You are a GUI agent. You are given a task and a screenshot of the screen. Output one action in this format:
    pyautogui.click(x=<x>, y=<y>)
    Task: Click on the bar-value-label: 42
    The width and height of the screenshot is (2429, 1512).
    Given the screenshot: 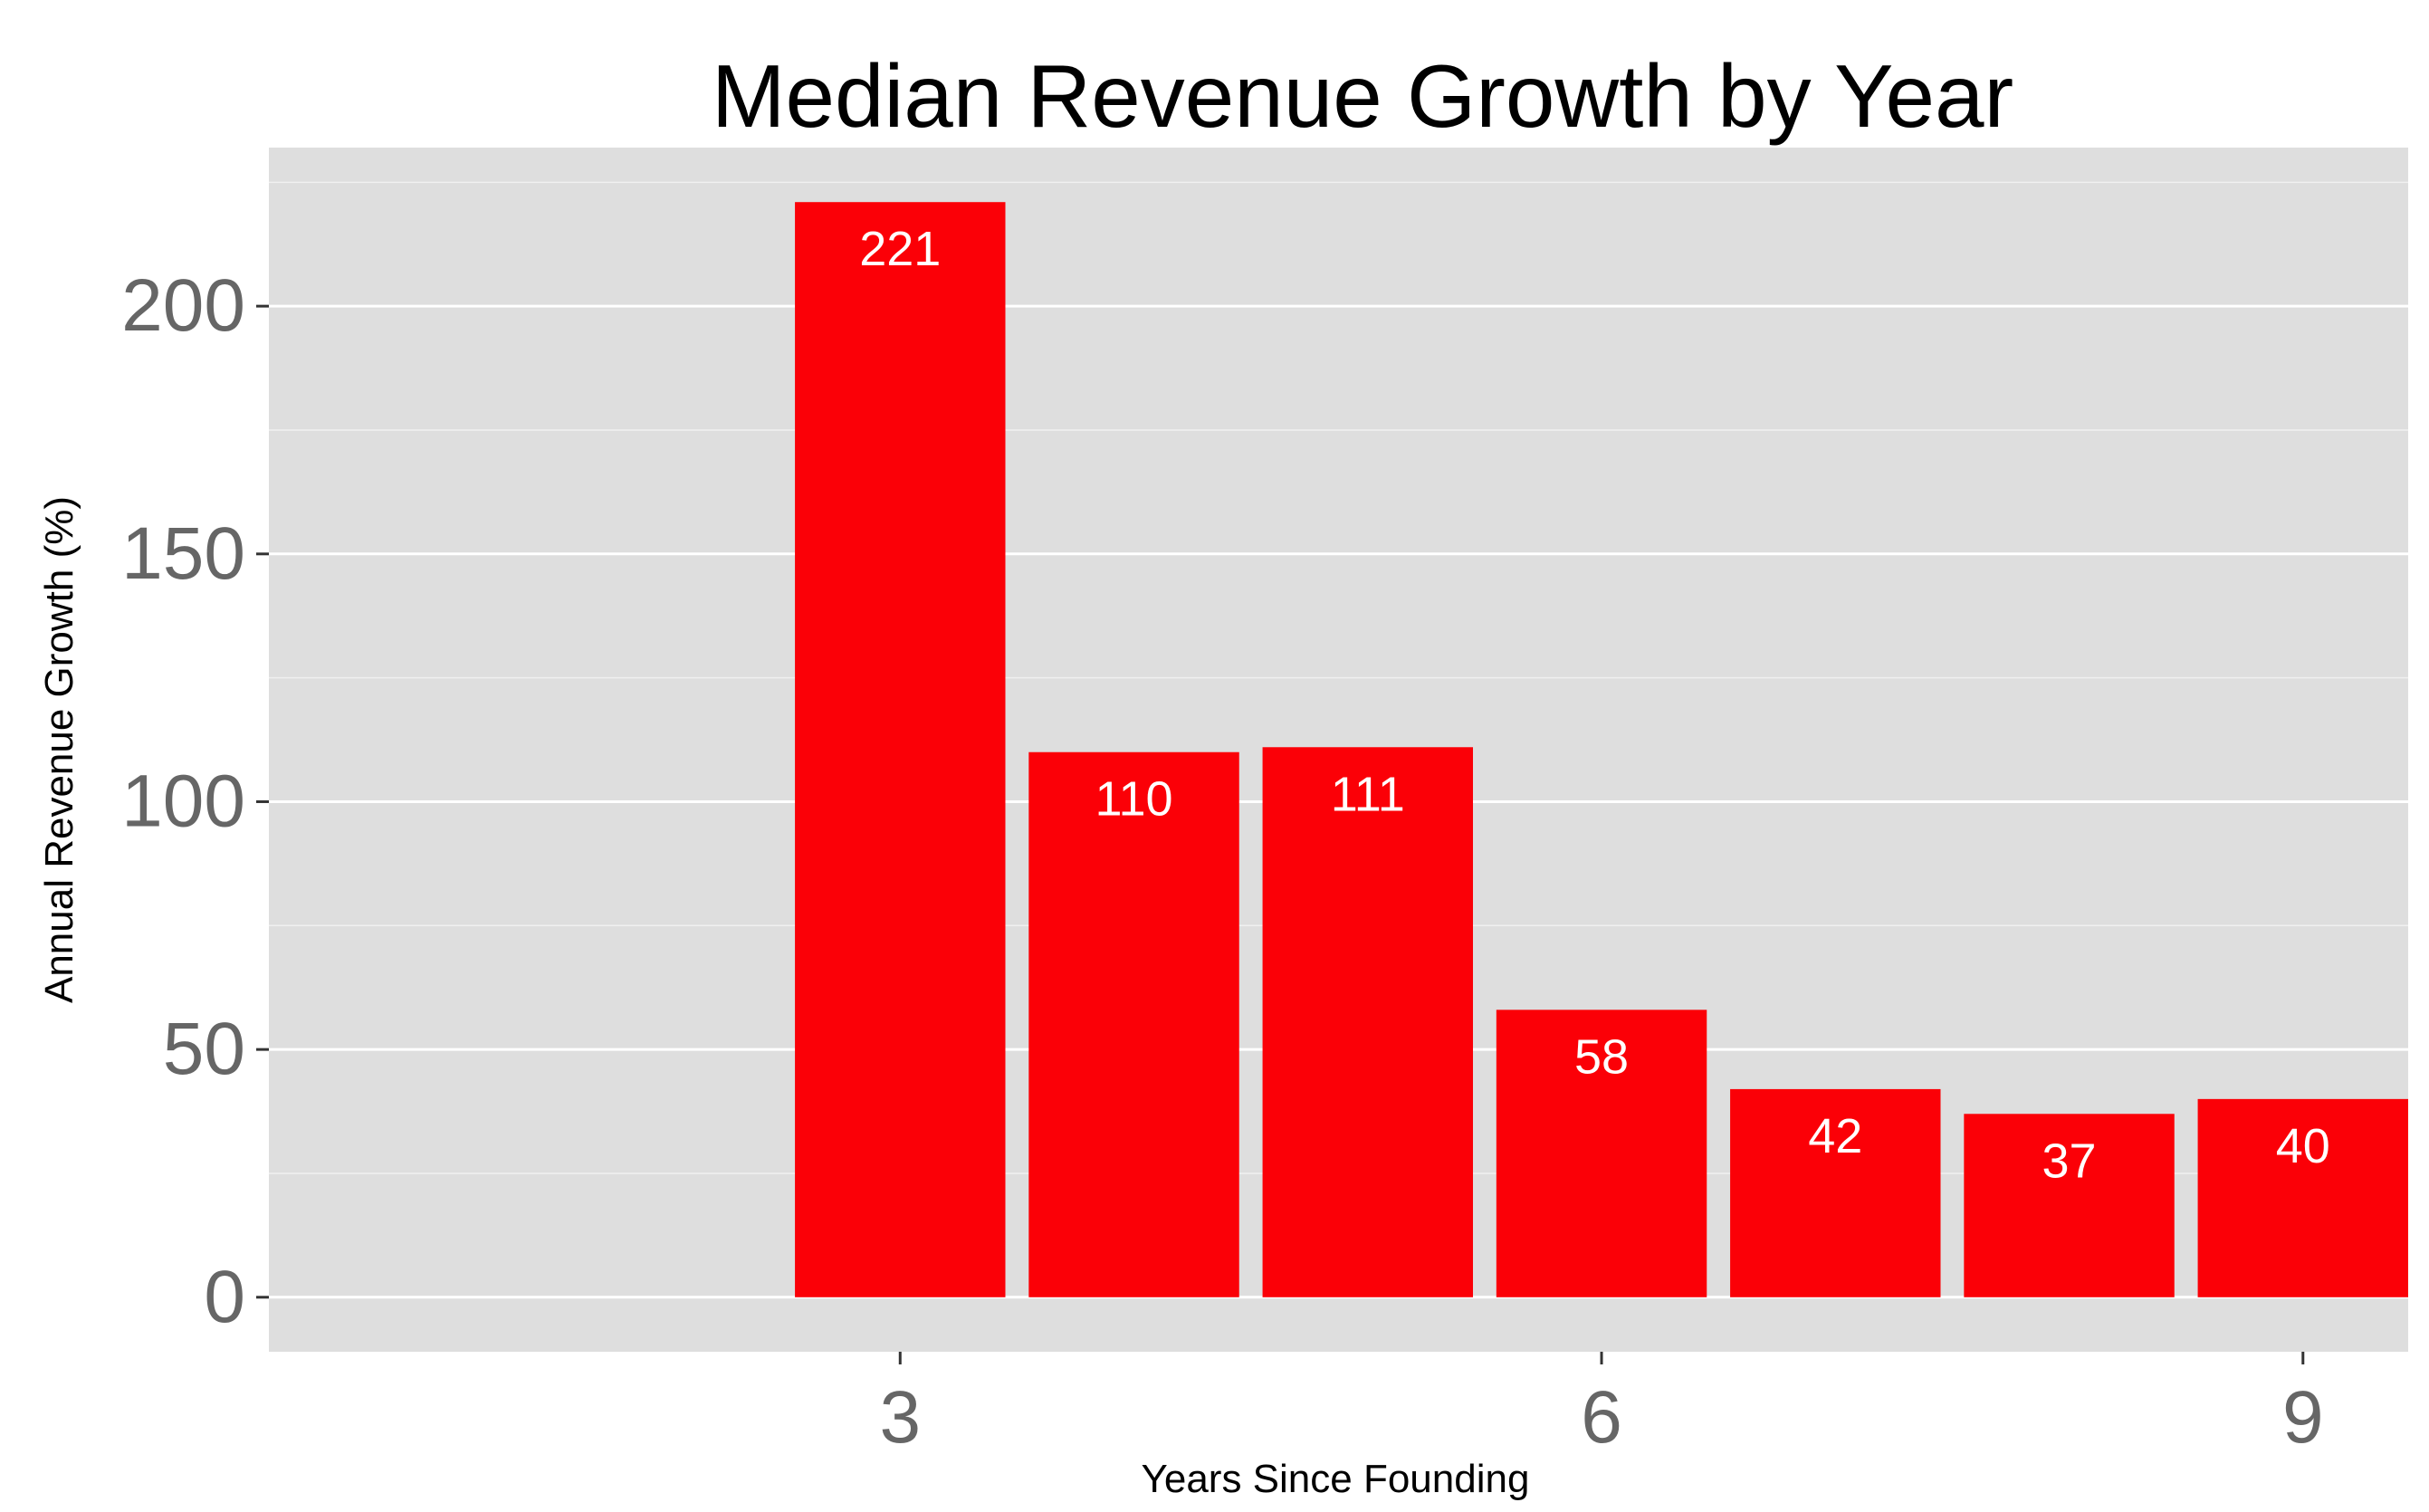 What is the action you would take?
    pyautogui.click(x=1835, y=1136)
    